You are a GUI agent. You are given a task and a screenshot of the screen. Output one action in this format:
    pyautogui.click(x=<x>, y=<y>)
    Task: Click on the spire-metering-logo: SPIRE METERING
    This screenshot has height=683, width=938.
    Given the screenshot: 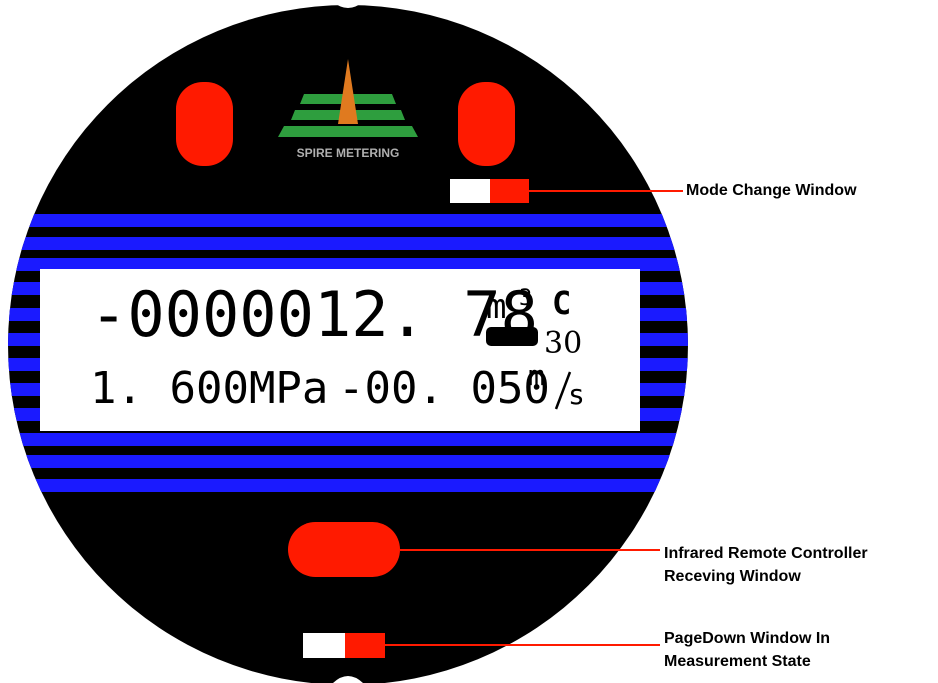 What is the action you would take?
    pyautogui.click(x=348, y=109)
    